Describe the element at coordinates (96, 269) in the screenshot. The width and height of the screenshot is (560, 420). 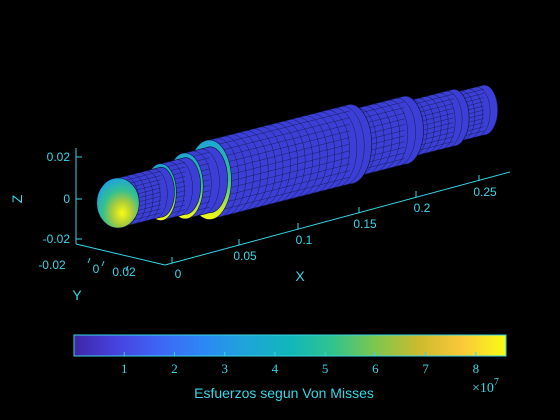
I see `y-tick-label: 0` at that location.